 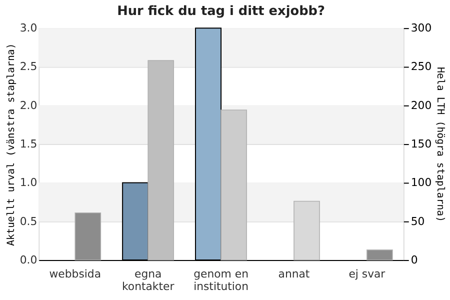 I want to click on y-tick-label: 2.0, so click(x=29, y=105).